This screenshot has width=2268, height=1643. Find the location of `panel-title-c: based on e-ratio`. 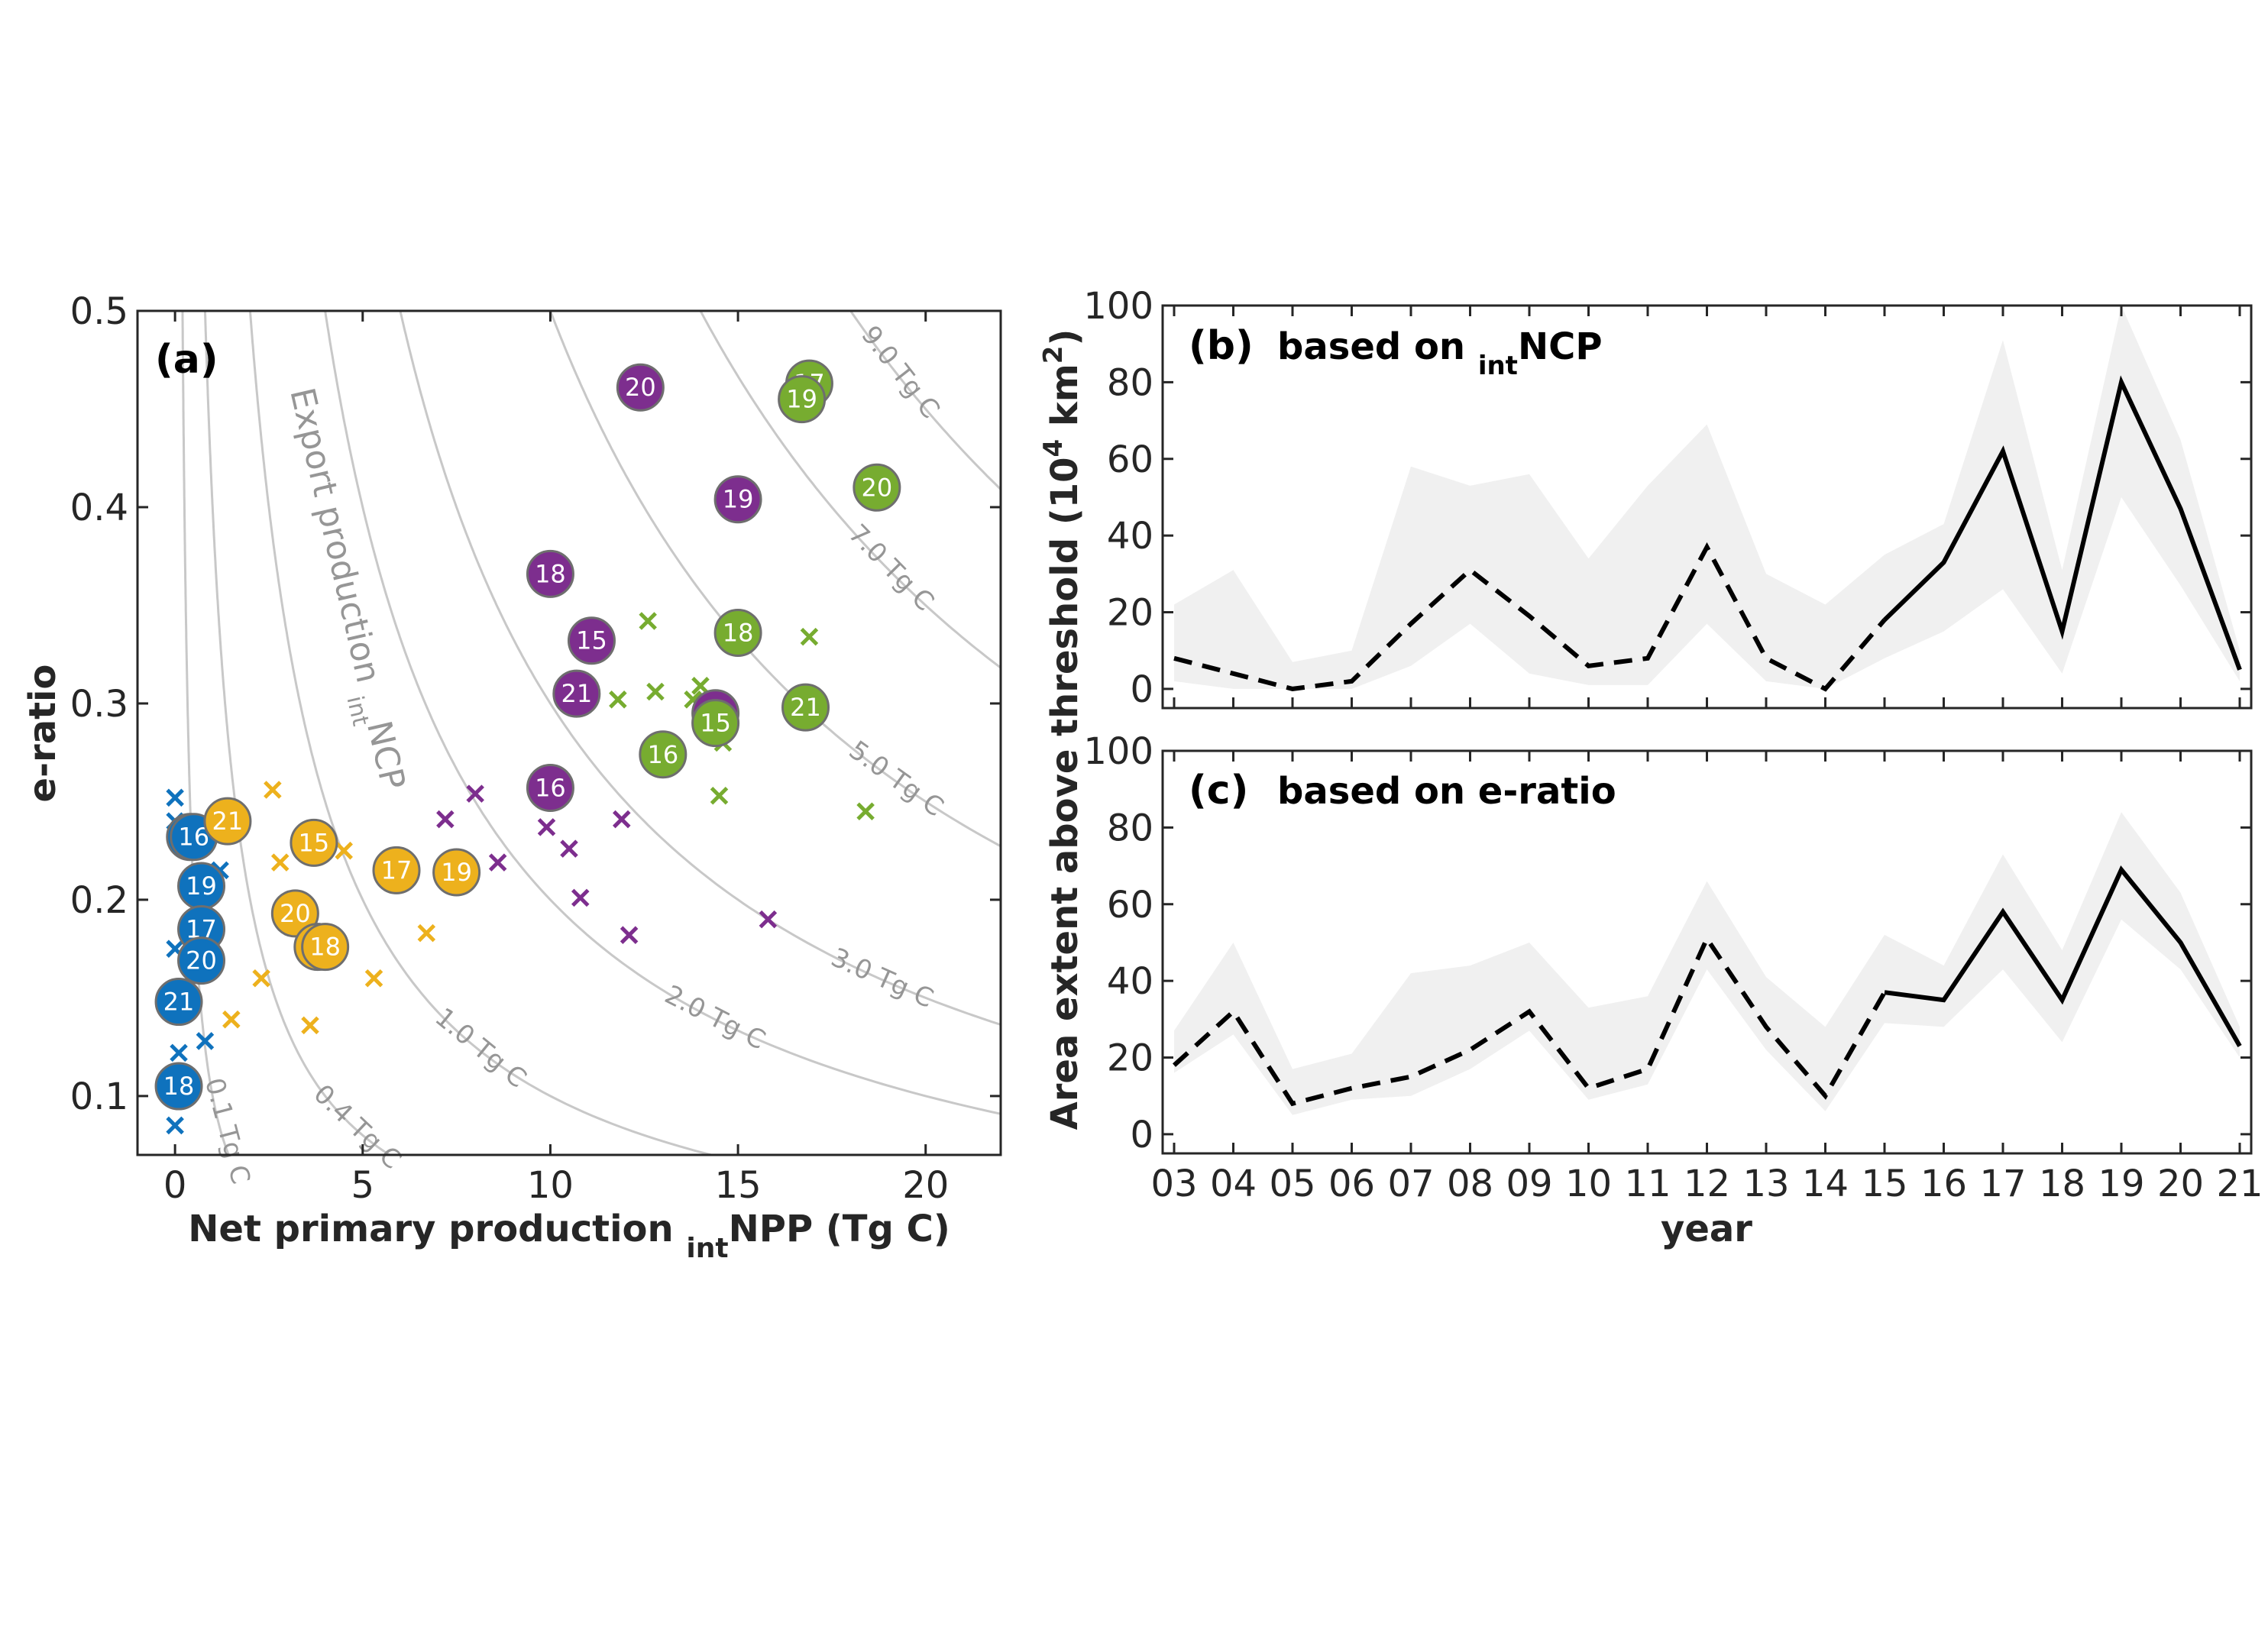

panel-title-c: based on e-ratio is located at coordinates (1446, 791).